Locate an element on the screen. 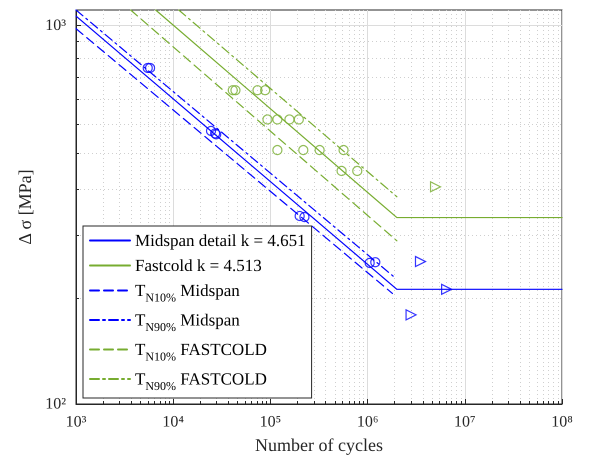  y-axis-title: Δ σ [MPa] is located at coordinates (25, 207).